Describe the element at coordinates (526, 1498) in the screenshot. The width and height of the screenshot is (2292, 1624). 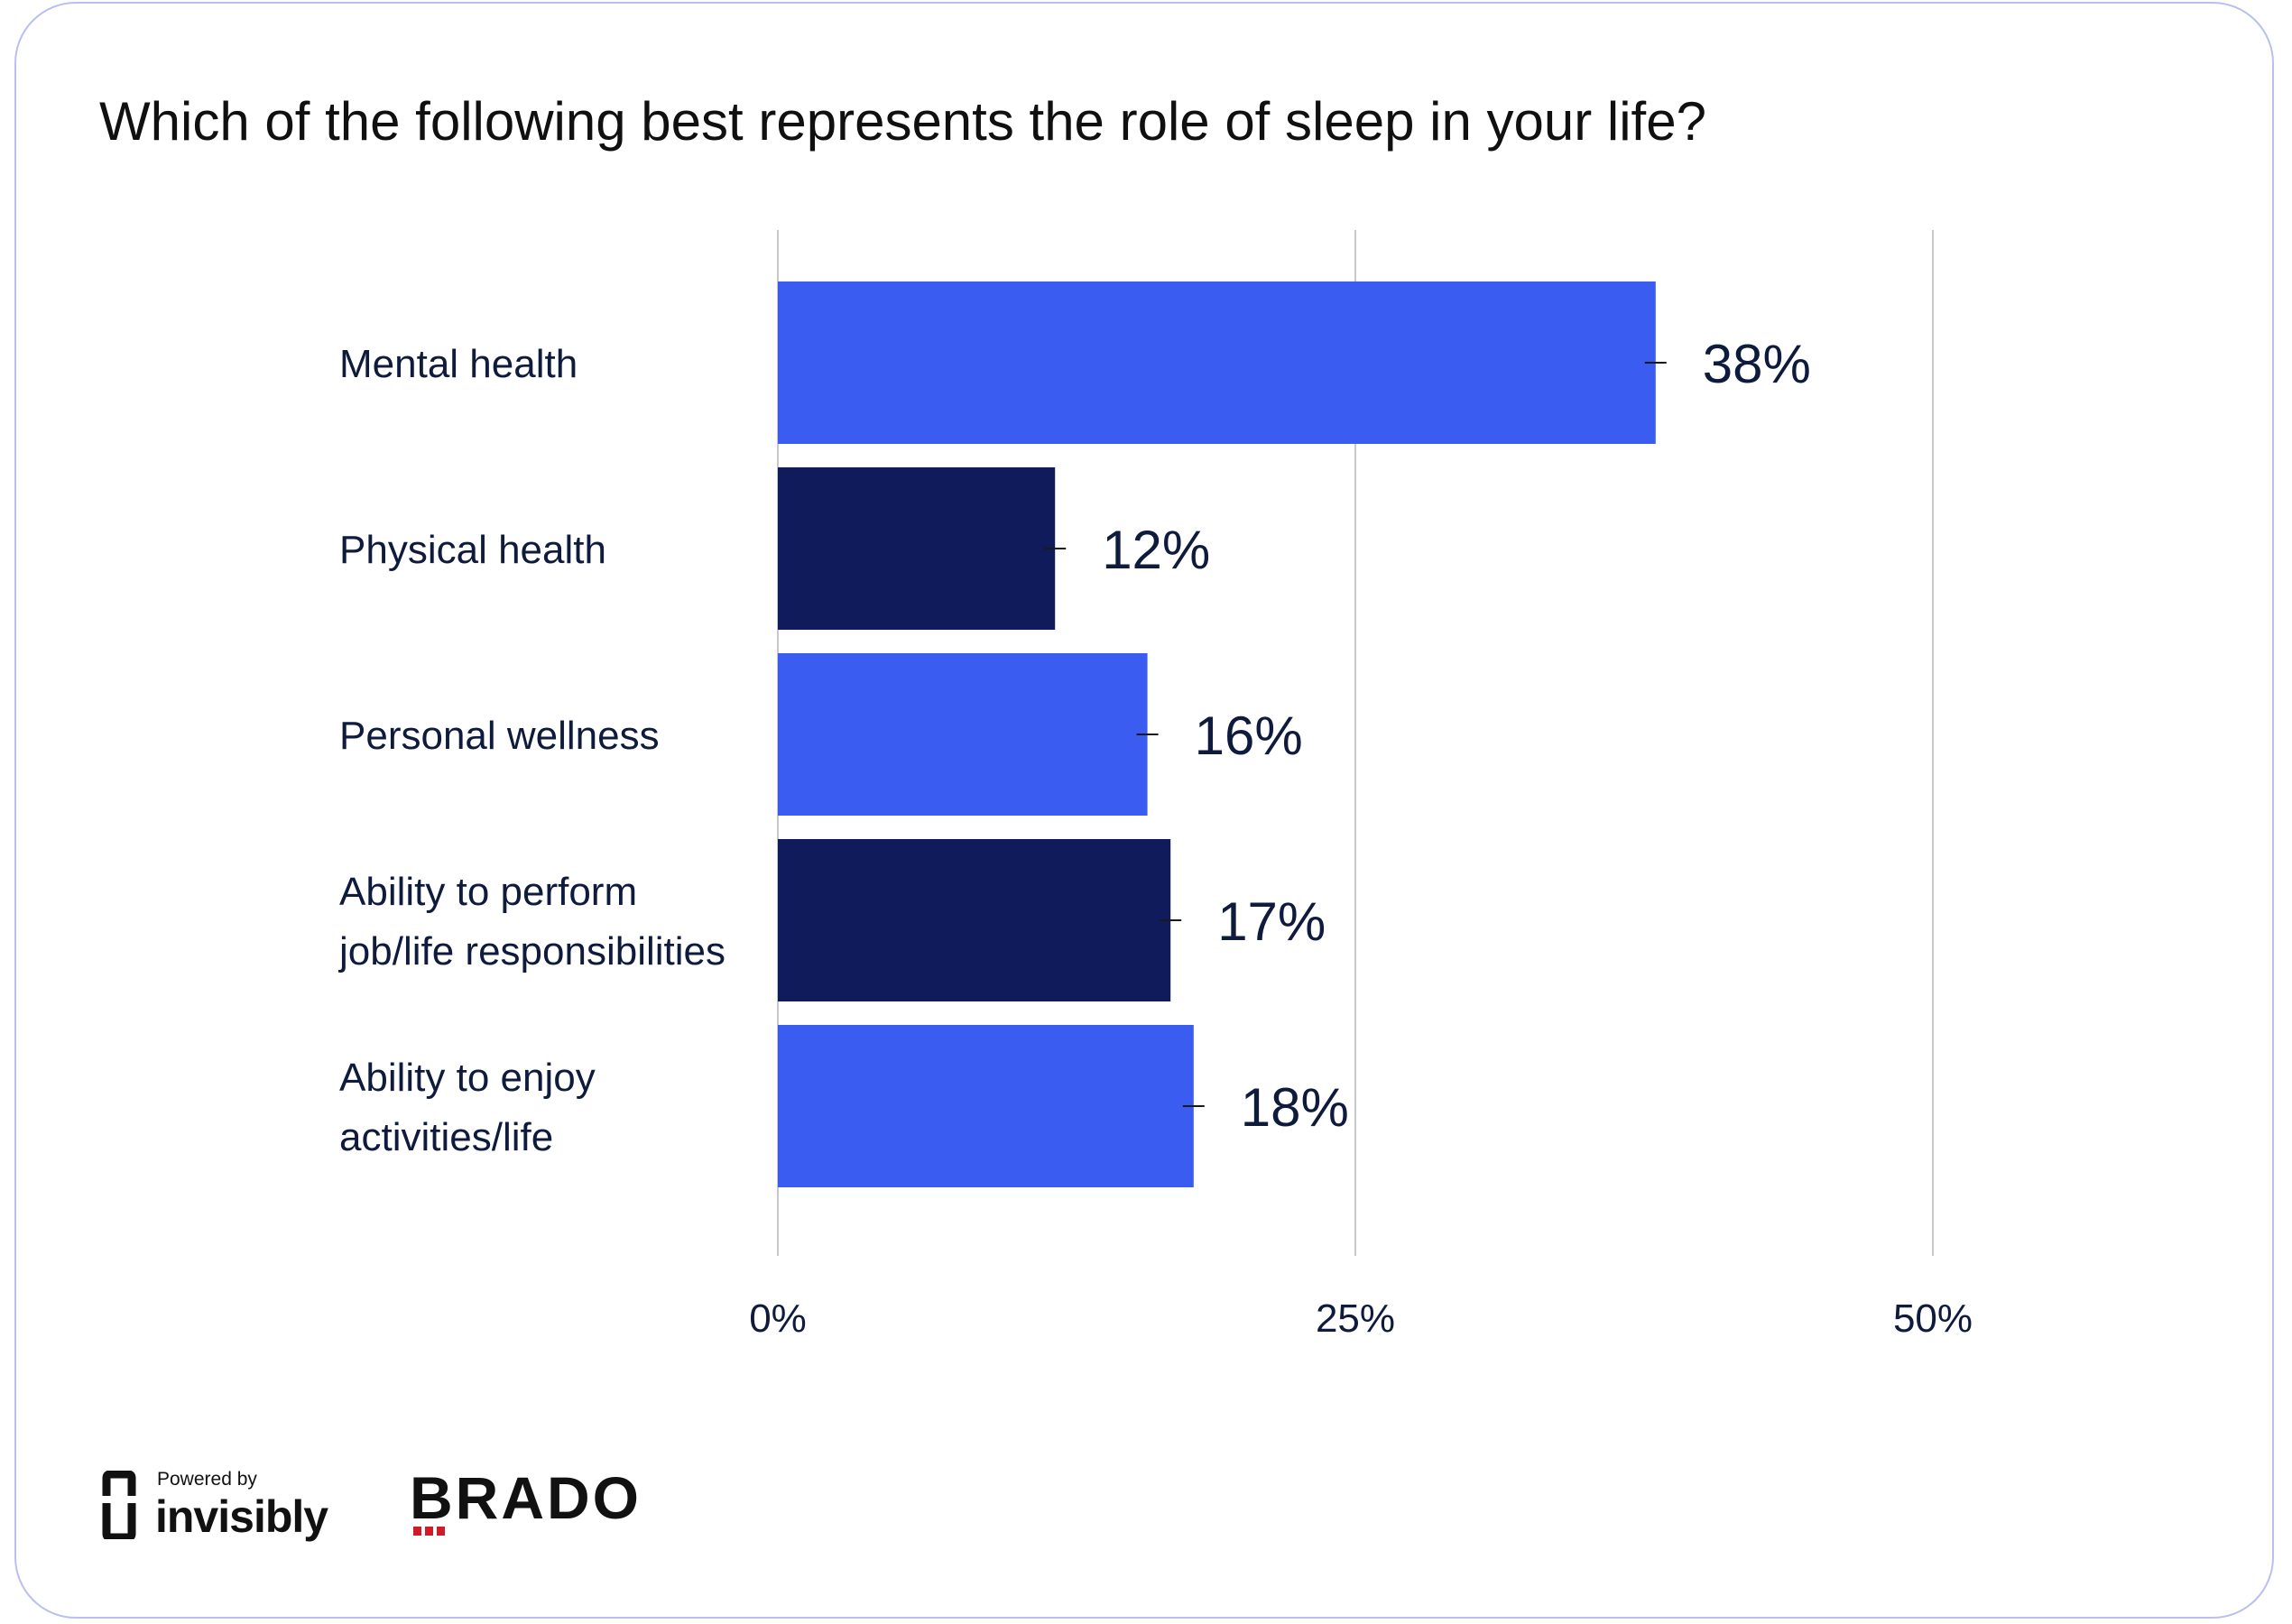
I see `brado-wordmark: BRADO` at that location.